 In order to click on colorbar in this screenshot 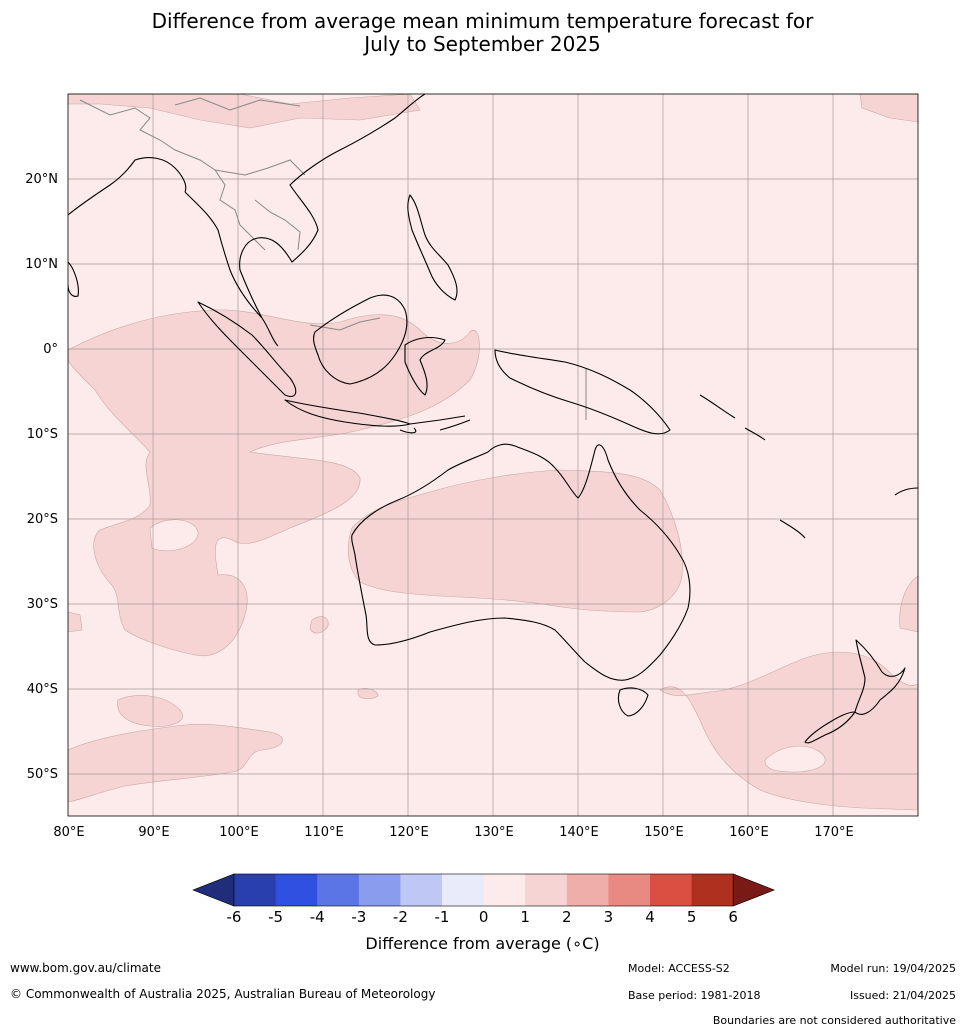, I will do `click(484, 890)`.